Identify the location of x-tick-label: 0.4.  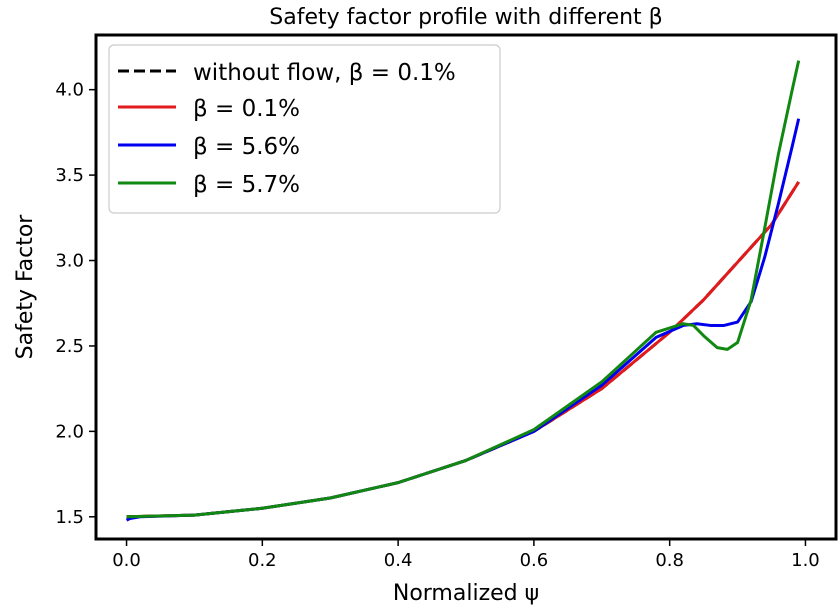
(398, 560).